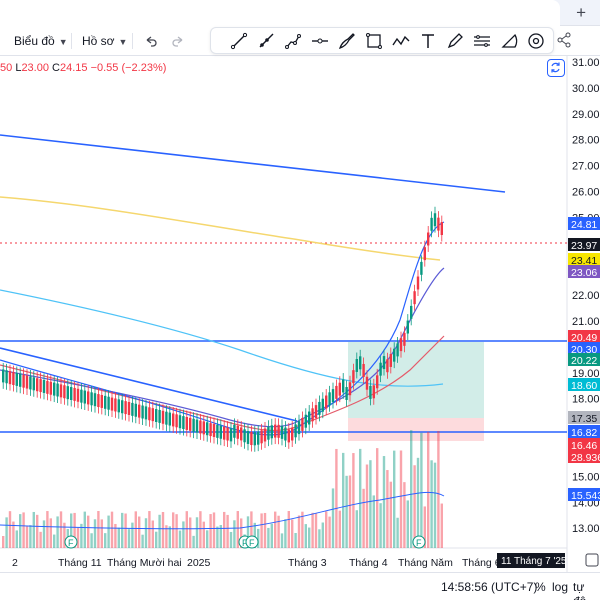 The height and width of the screenshot is (600, 600). What do you see at coordinates (586, 400) in the screenshot?
I see `y-tick-label: 18.00` at bounding box center [586, 400].